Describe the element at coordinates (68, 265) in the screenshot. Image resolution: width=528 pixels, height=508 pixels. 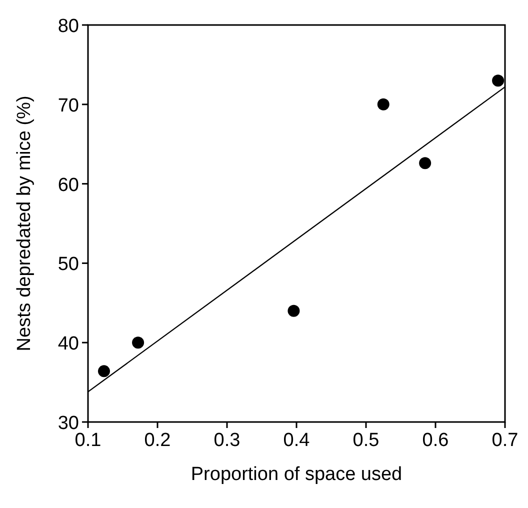
I see `y-tick-label: 50` at that location.